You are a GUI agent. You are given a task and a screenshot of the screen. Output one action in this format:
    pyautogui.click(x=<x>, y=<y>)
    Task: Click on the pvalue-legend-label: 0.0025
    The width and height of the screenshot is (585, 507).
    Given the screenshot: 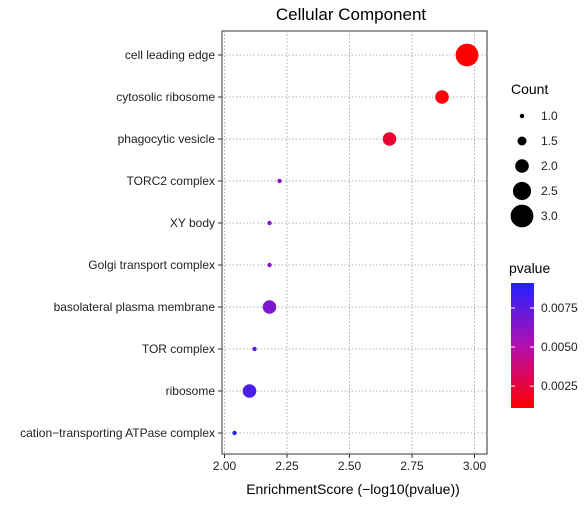 What is the action you would take?
    pyautogui.click(x=559, y=386)
    